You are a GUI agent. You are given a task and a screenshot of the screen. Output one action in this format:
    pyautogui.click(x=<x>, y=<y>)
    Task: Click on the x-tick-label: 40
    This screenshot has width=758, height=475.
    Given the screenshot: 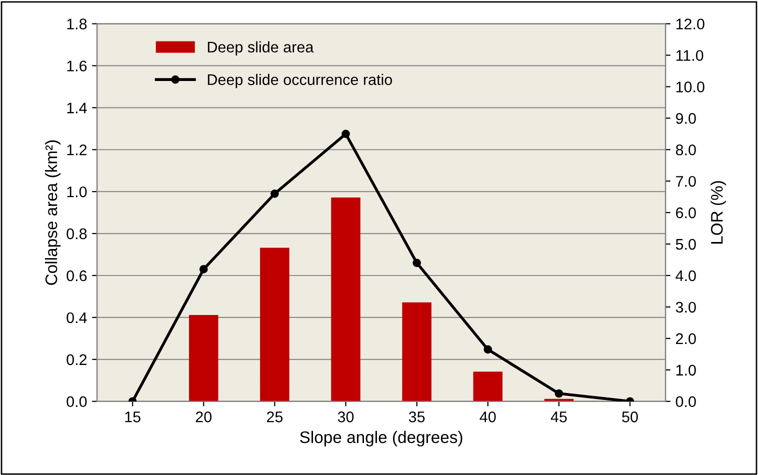 What is the action you would take?
    pyautogui.click(x=488, y=417)
    